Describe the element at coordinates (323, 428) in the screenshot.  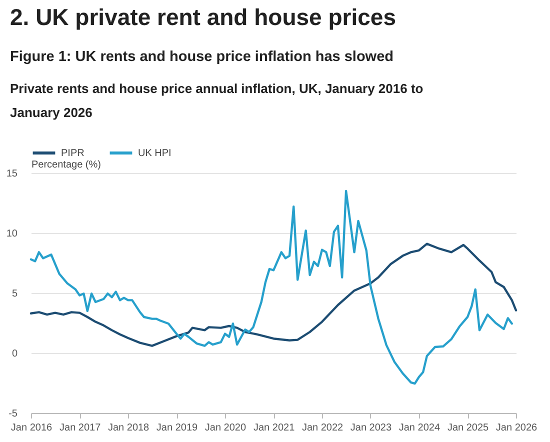
I see `x-tick-label: Jan 2022` at that location.